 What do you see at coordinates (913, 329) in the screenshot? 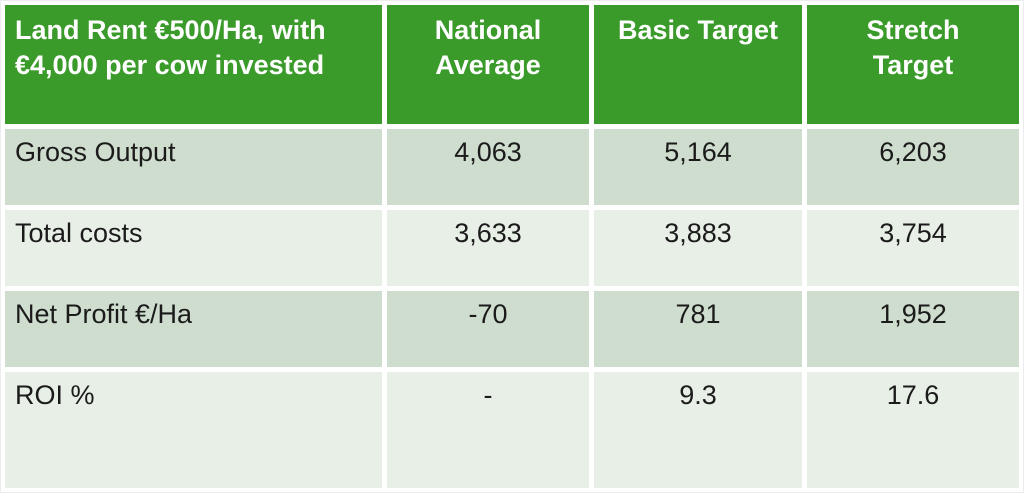
I see `cell-value: 1,952` at bounding box center [913, 329].